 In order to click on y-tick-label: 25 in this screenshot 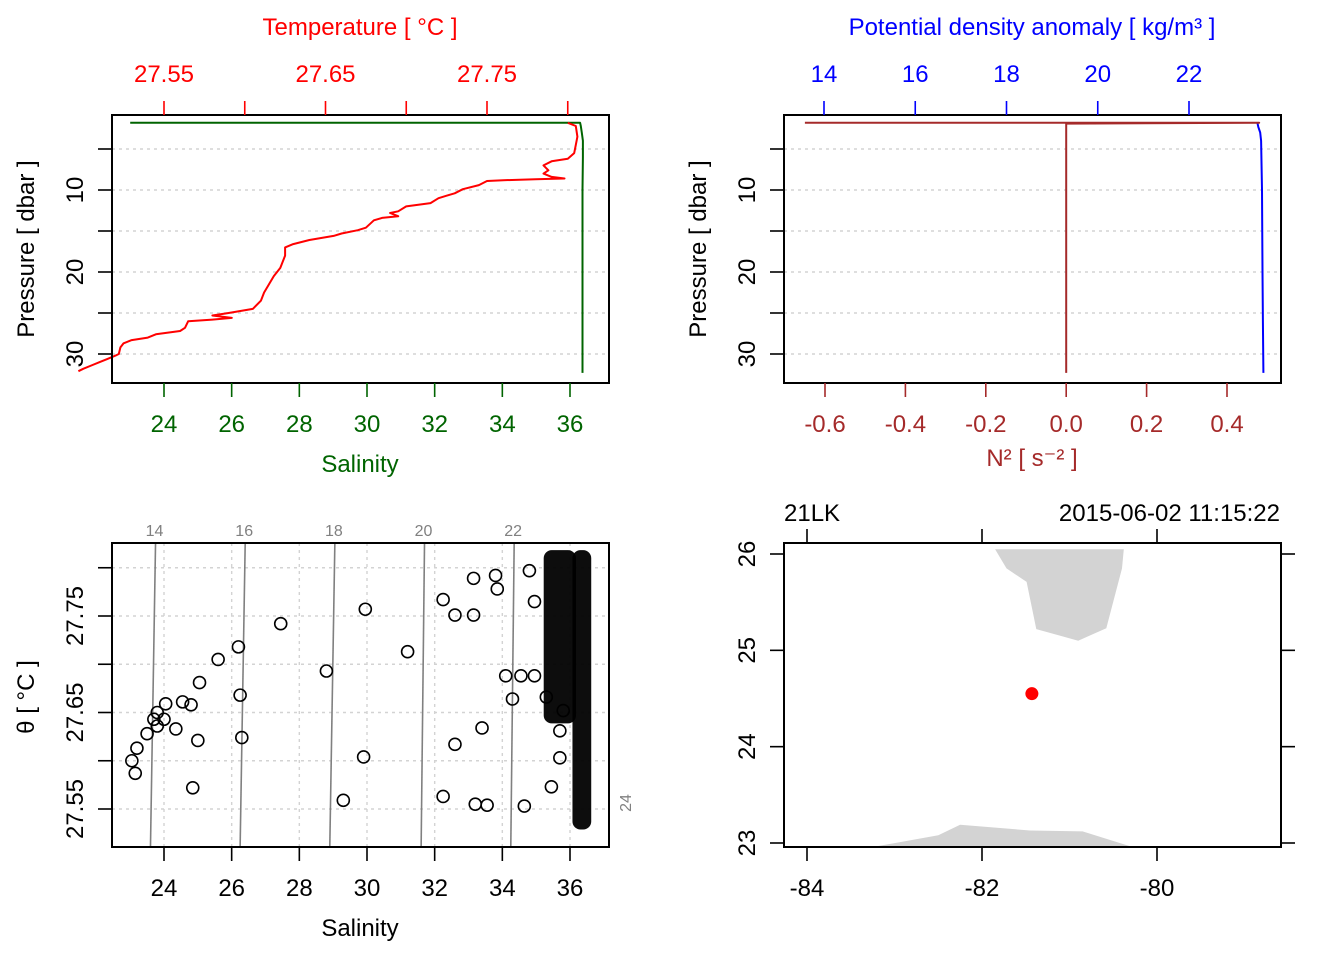, I will do `click(747, 650)`.